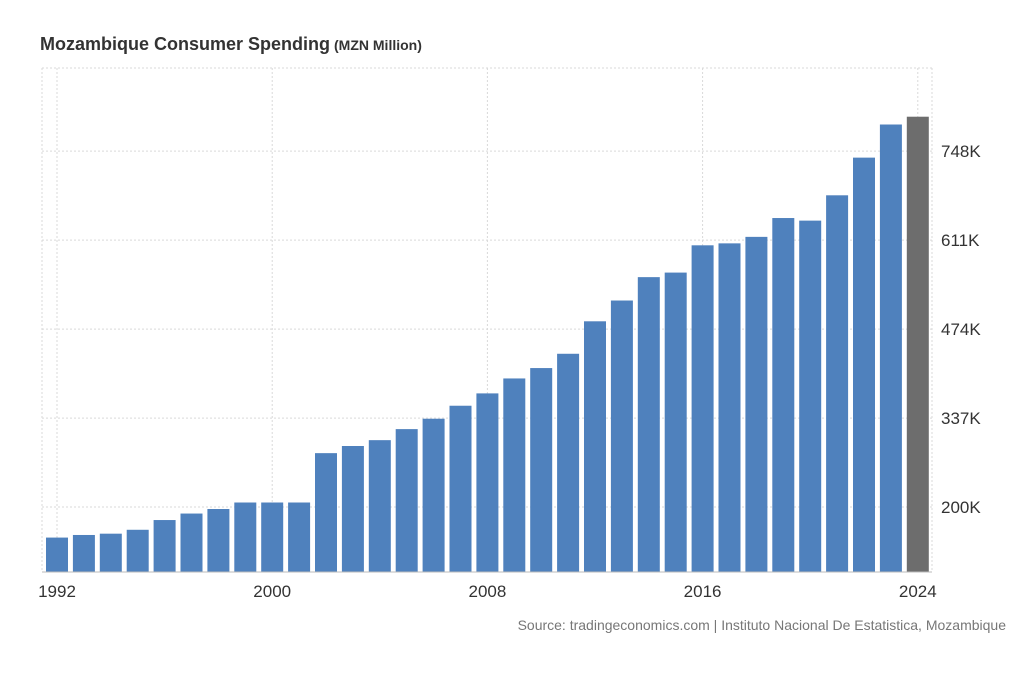 The image size is (1024, 700). Describe the element at coordinates (961, 329) in the screenshot. I see `y-tick-label: 474K` at that location.